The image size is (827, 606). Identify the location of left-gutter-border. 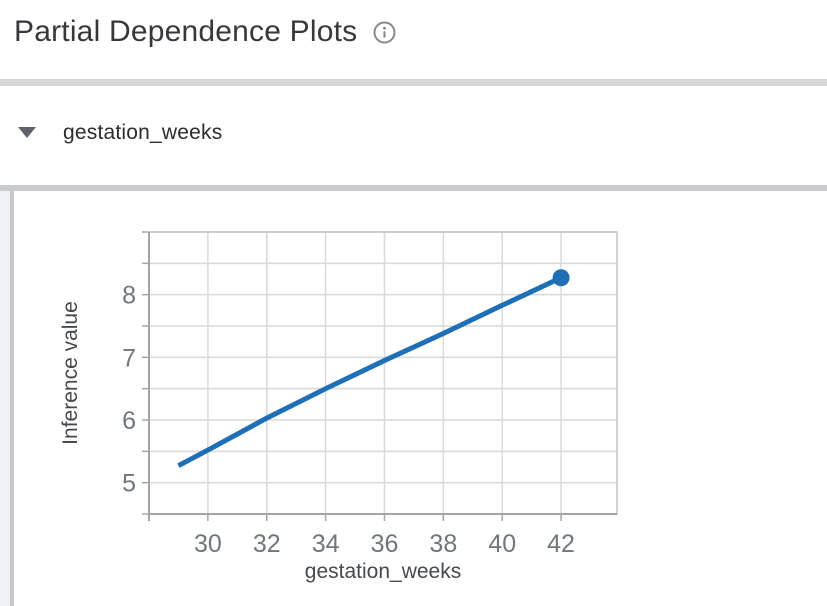
(12, 398).